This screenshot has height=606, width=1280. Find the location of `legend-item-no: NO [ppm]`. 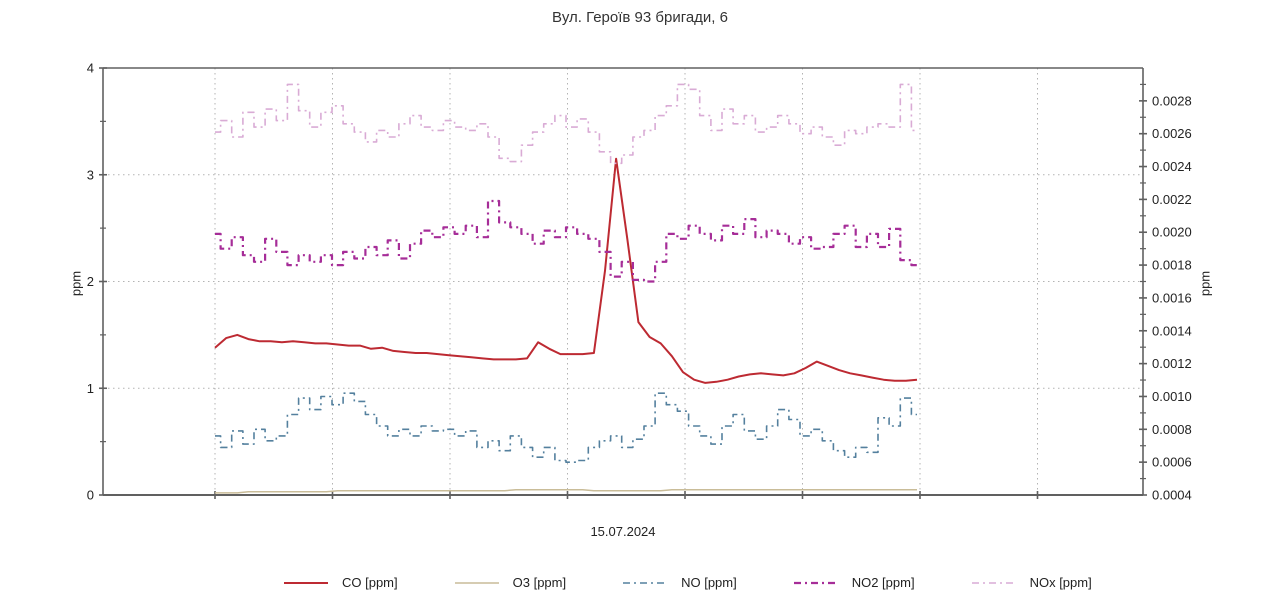

legend-item-no: NO [ppm] is located at coordinates (679, 582).